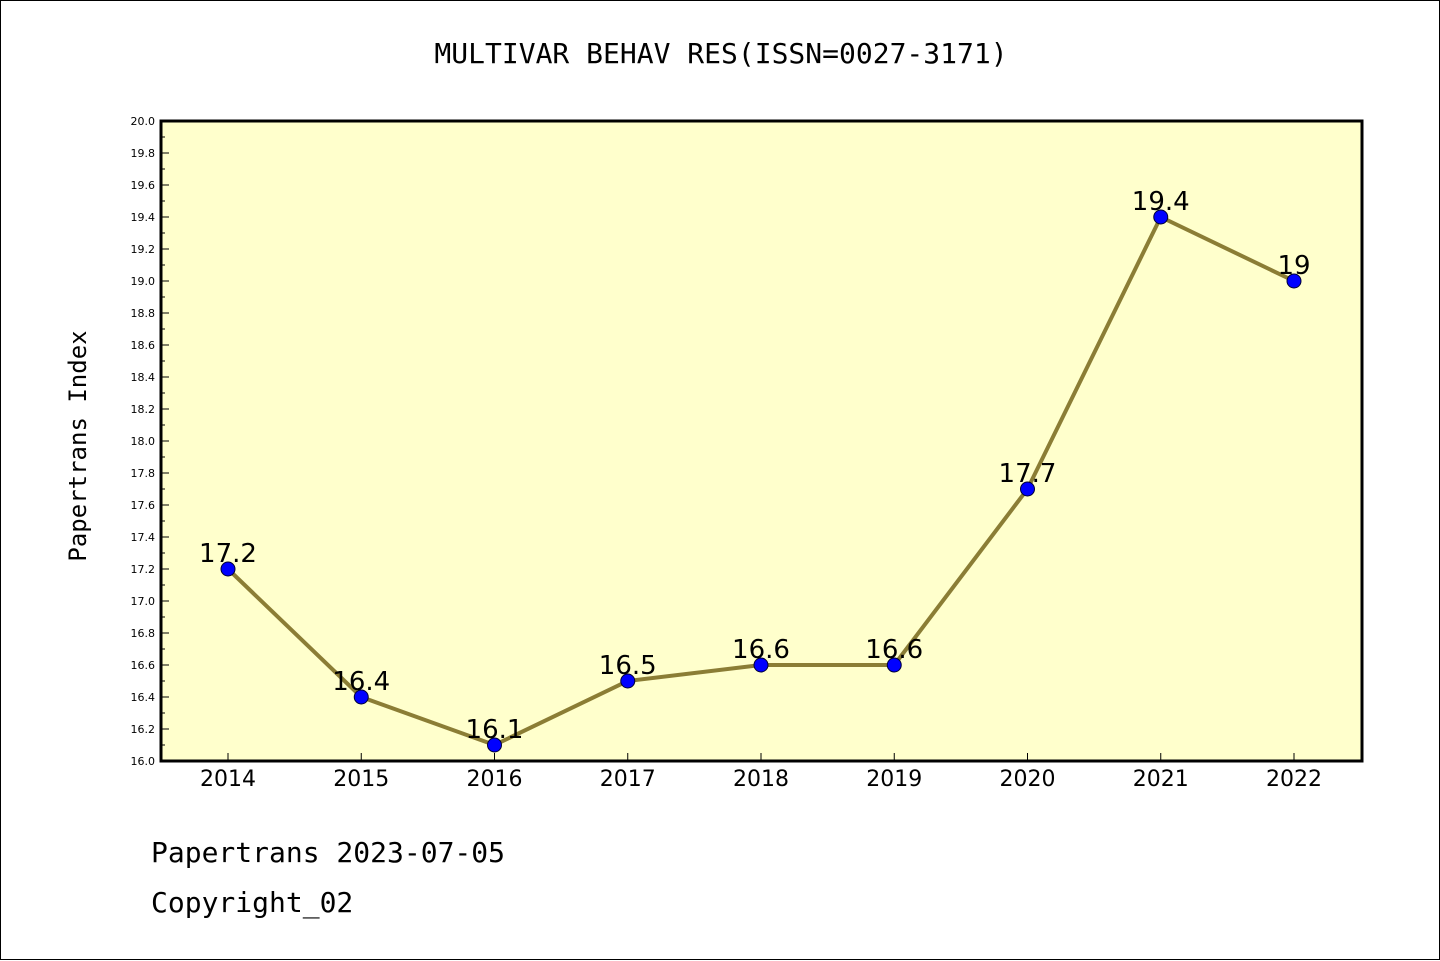 The image size is (1440, 961). What do you see at coordinates (721, 53) in the screenshot?
I see `chart-title: MULTIVAR BEHAV RES(ISSN=0027-3171)` at bounding box center [721, 53].